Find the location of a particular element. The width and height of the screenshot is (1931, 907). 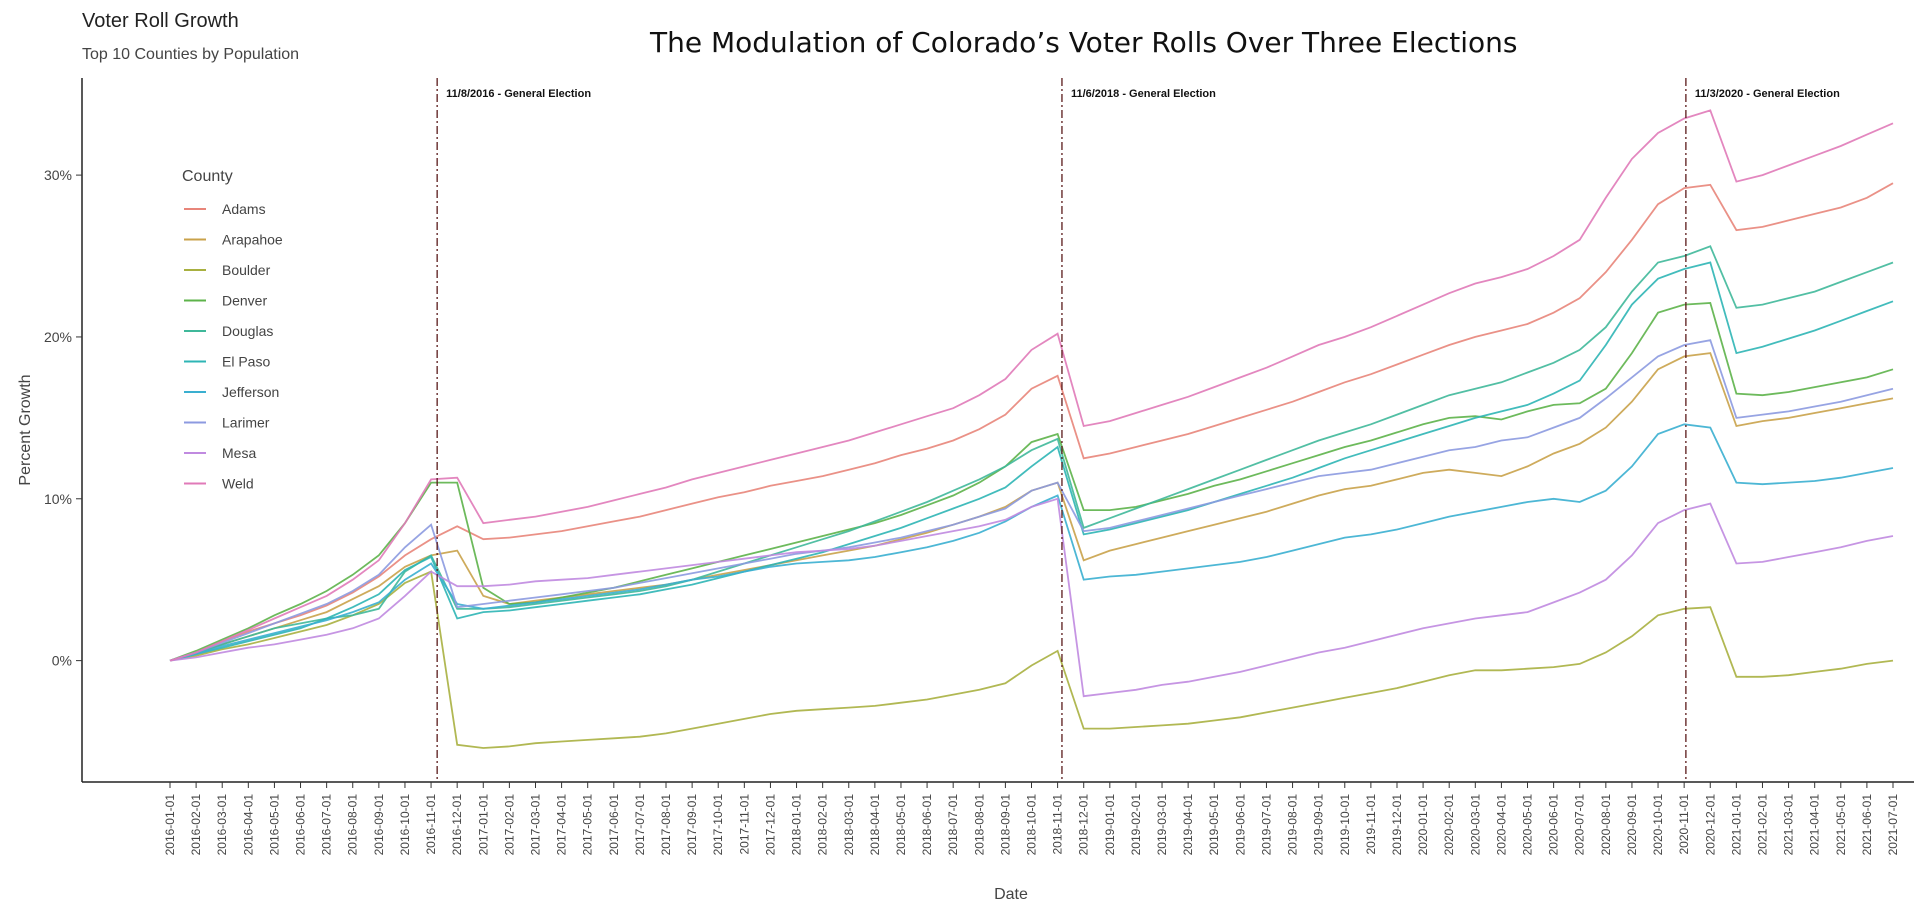

x-tick-label: 2017-01-01 is located at coordinates (483, 825).